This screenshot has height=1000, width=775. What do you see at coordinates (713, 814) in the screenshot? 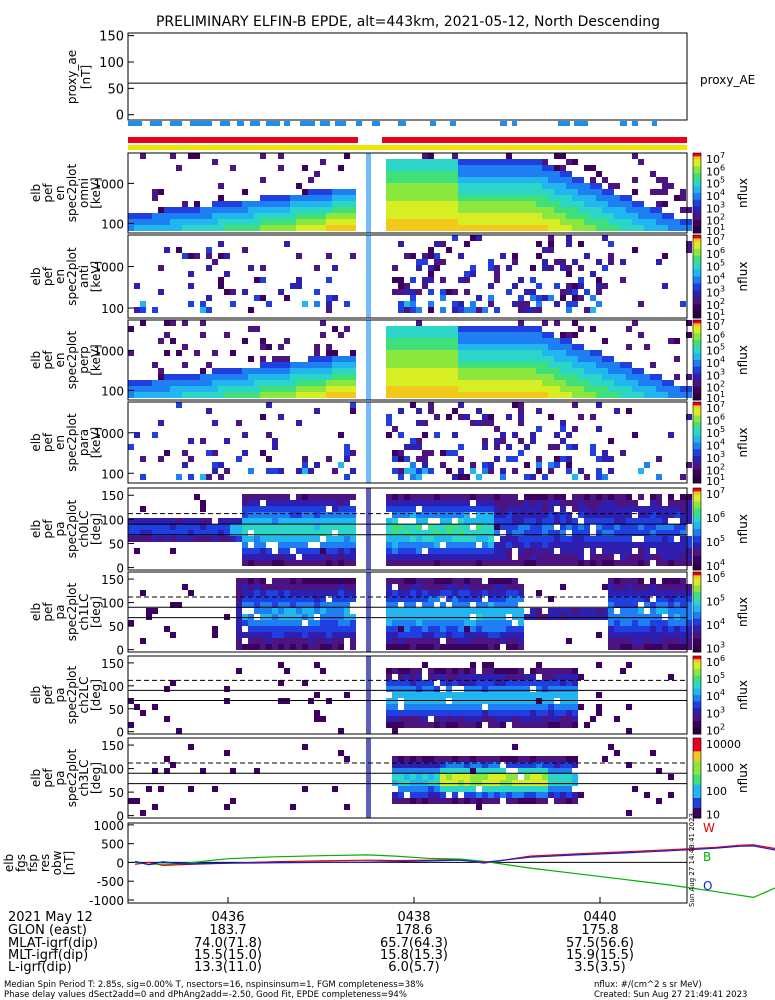
I see `colorbar-tick-label: 10` at bounding box center [713, 814].